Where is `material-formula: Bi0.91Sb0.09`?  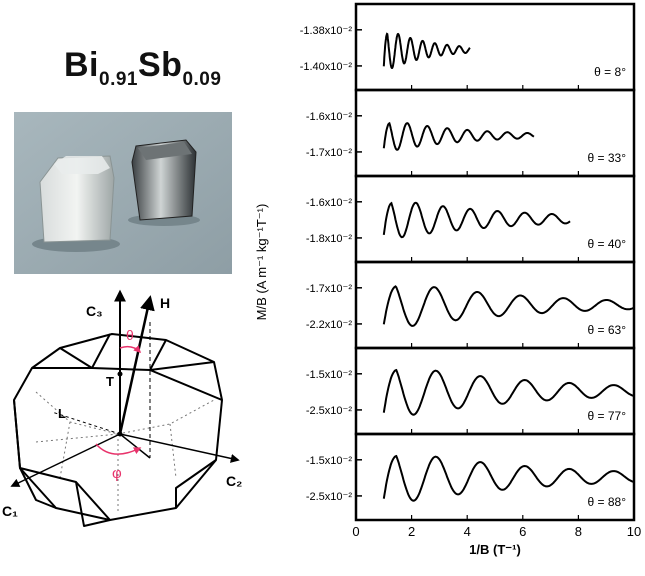 material-formula: Bi0.91Sb0.09 is located at coordinates (142, 68).